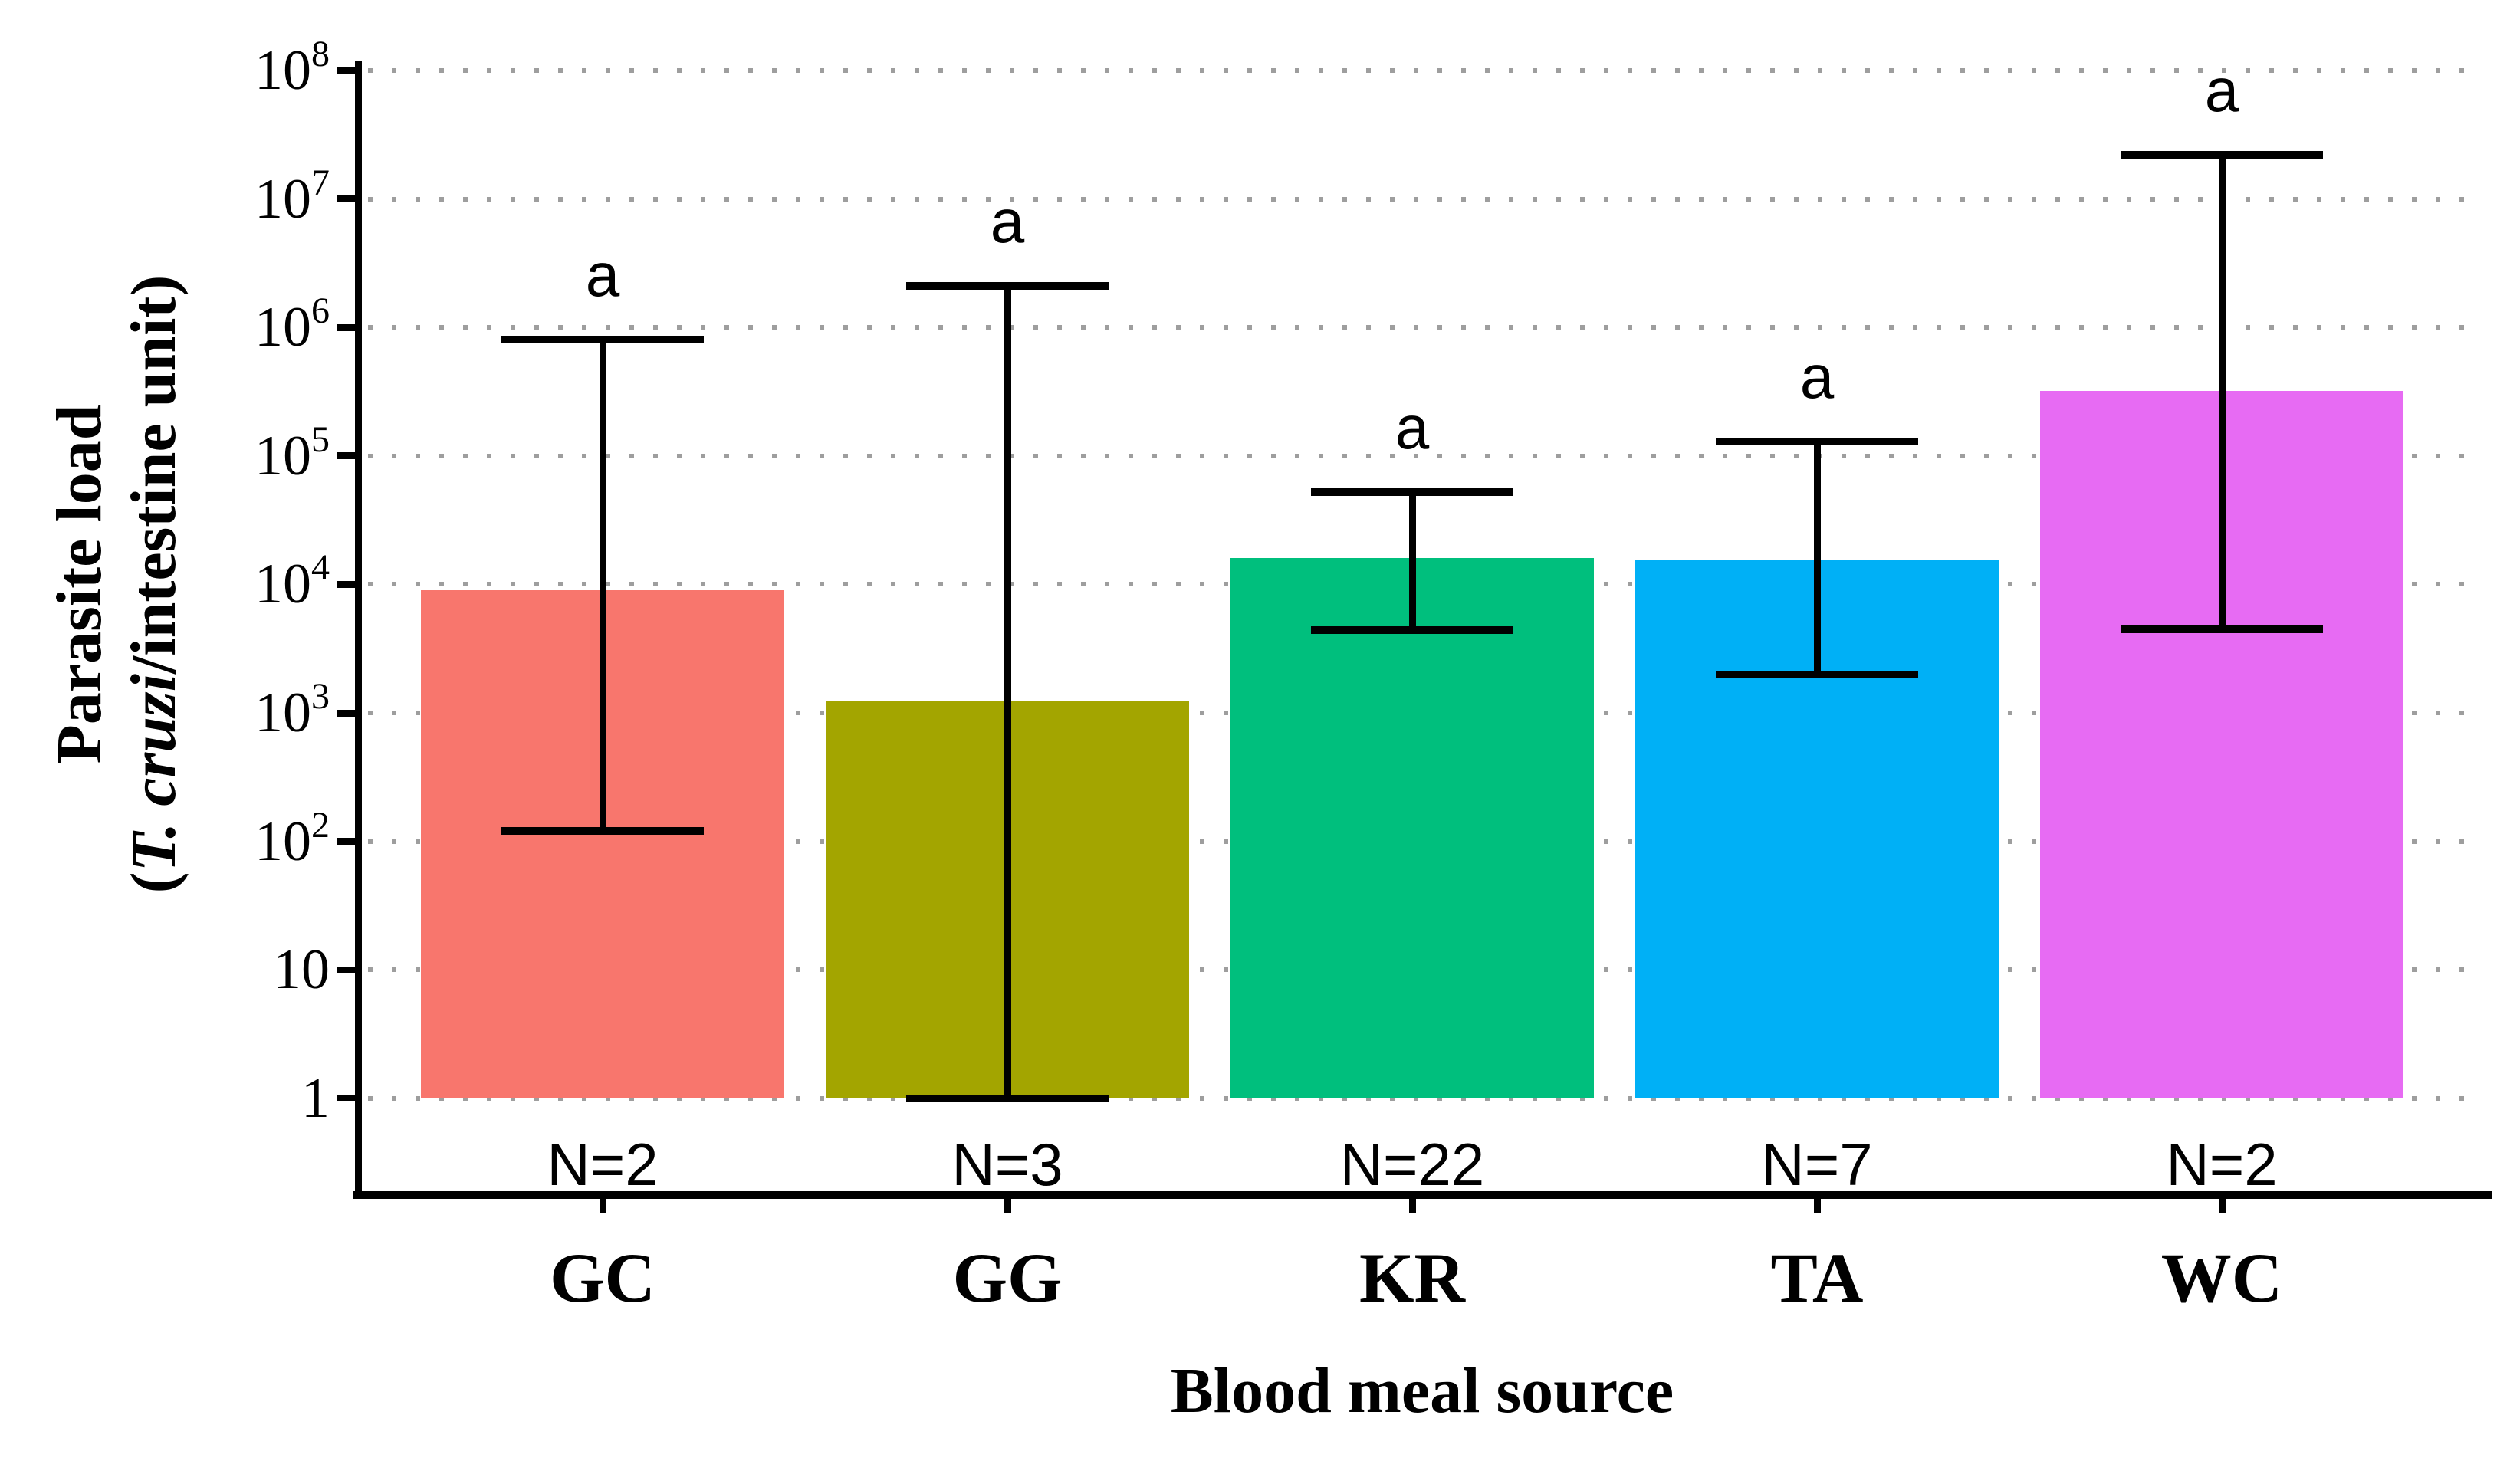 The image size is (2520, 1461). Describe the element at coordinates (292, 453) in the screenshot. I see `y-tick-label: 10⁵` at that location.